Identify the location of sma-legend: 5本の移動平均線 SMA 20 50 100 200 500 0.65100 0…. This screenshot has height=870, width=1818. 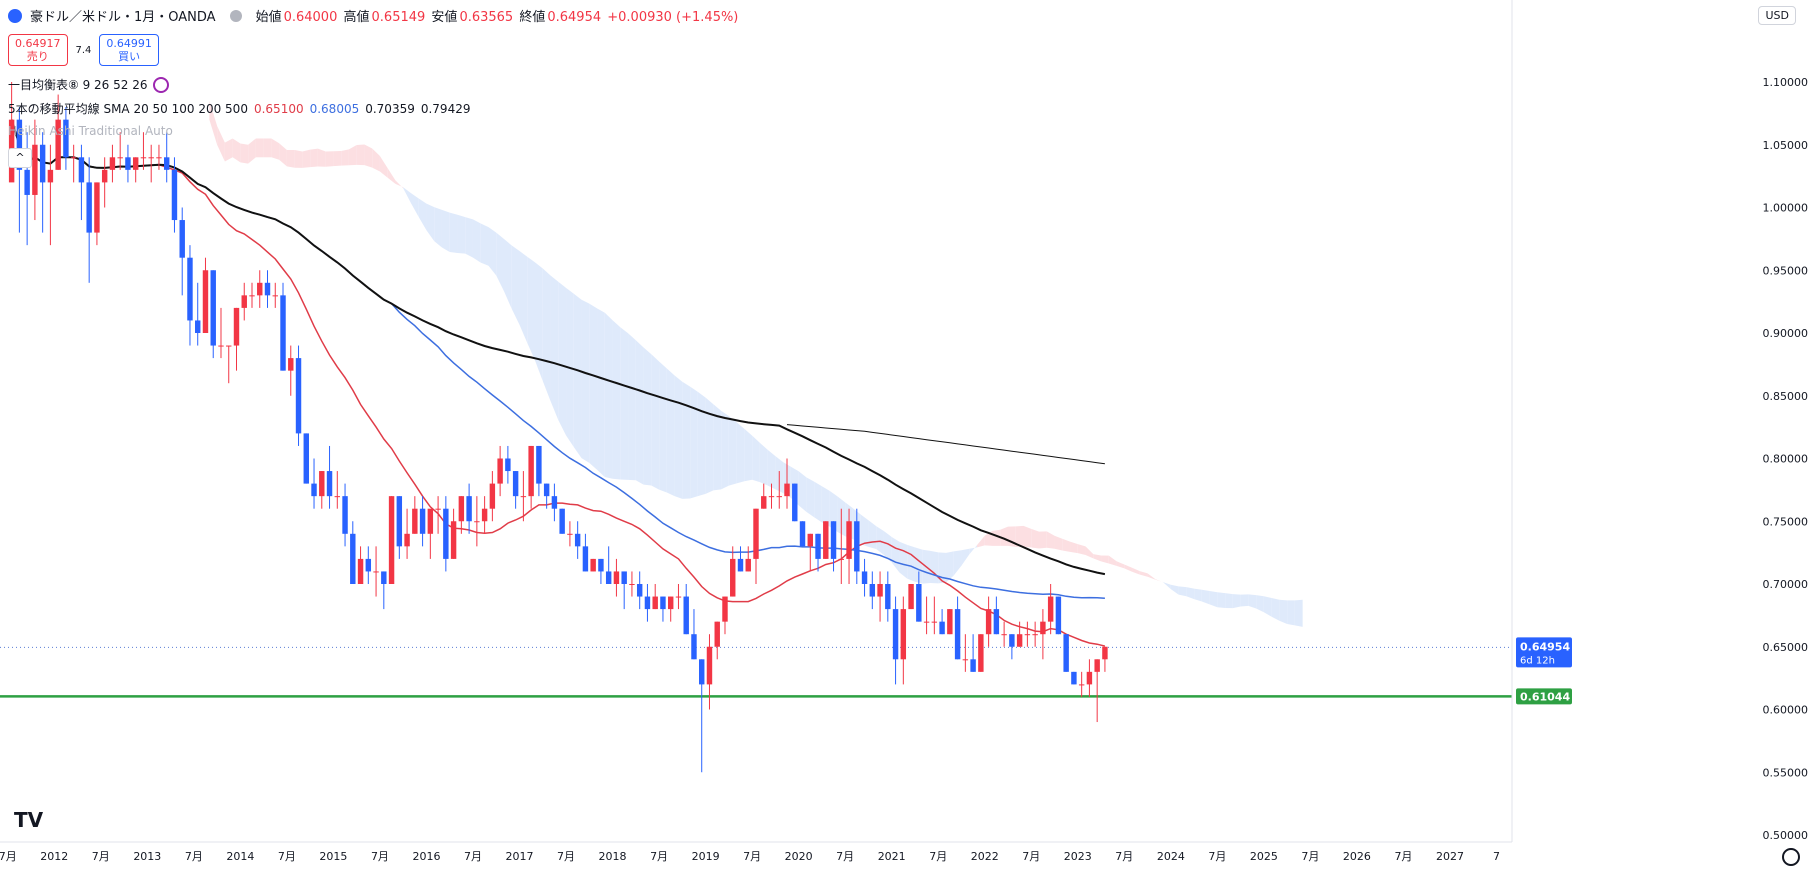
(239, 108).